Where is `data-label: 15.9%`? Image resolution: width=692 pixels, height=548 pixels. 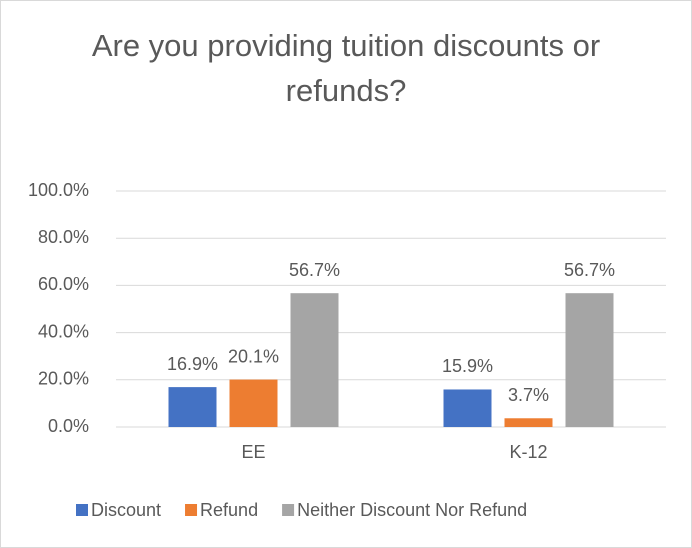 data-label: 15.9% is located at coordinates (467, 366).